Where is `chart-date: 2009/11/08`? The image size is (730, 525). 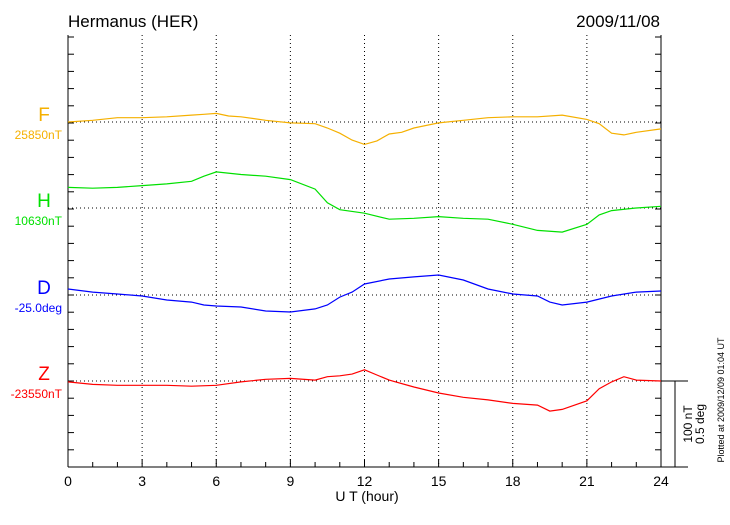 chart-date: 2009/11/08 is located at coordinates (618, 21).